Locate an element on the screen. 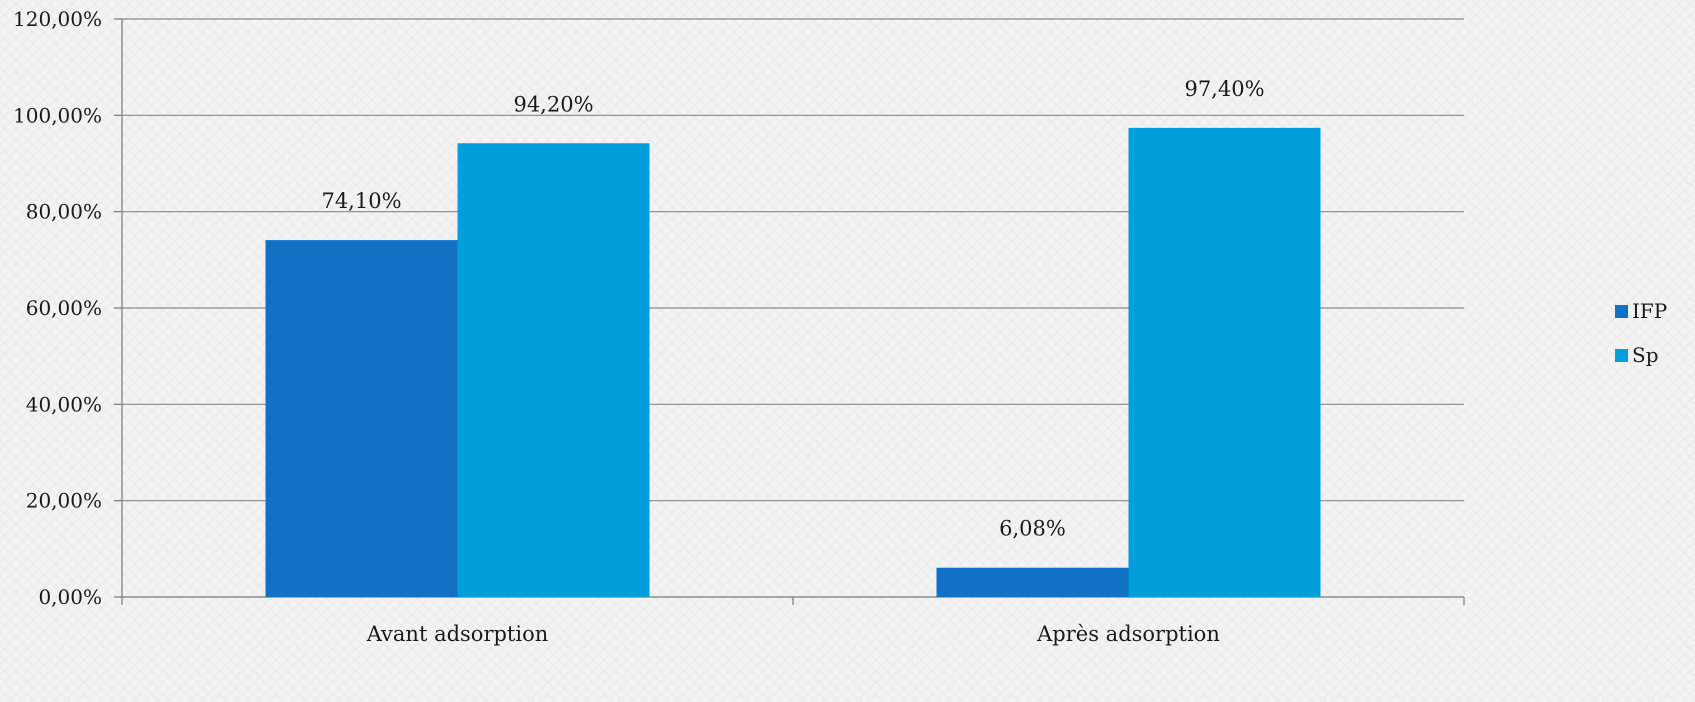  data-label: 6,08% is located at coordinates (1032, 529).